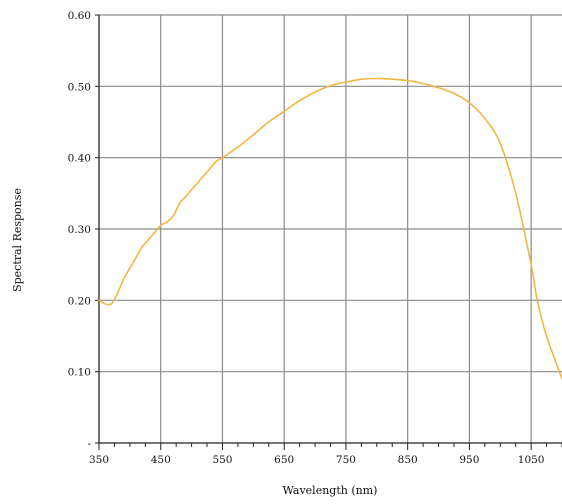 The height and width of the screenshot is (504, 562). Describe the element at coordinates (317, 460) in the screenshot. I see `x-tick-labels: 350 450 550 650 750 850 950 1050` at that location.